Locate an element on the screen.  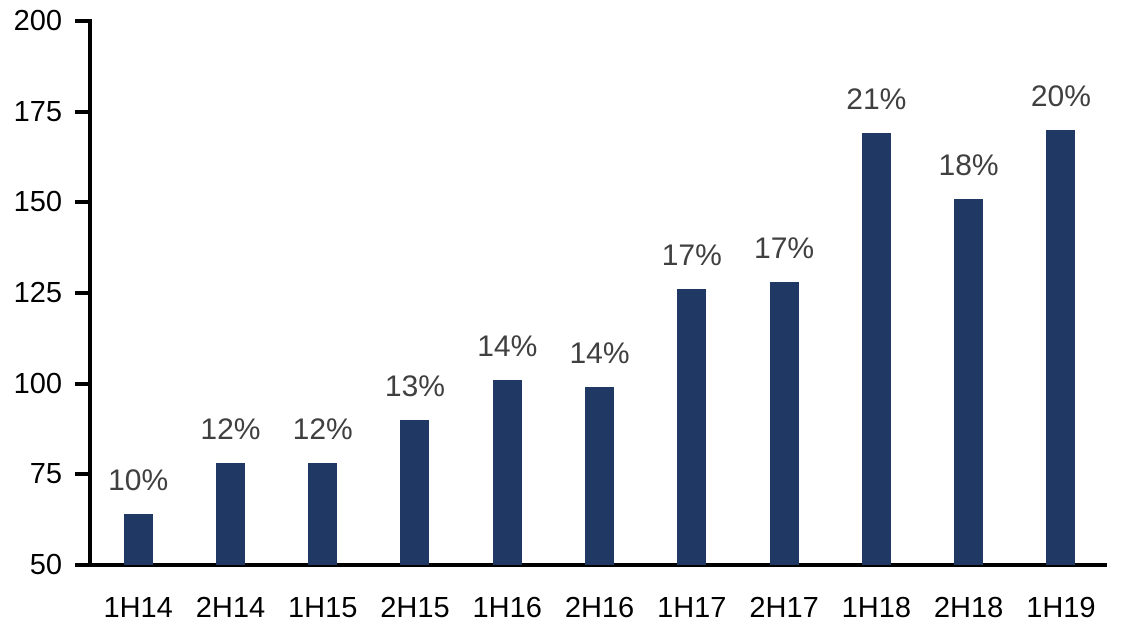
bar-value-label: 10% is located at coordinates (138, 481).